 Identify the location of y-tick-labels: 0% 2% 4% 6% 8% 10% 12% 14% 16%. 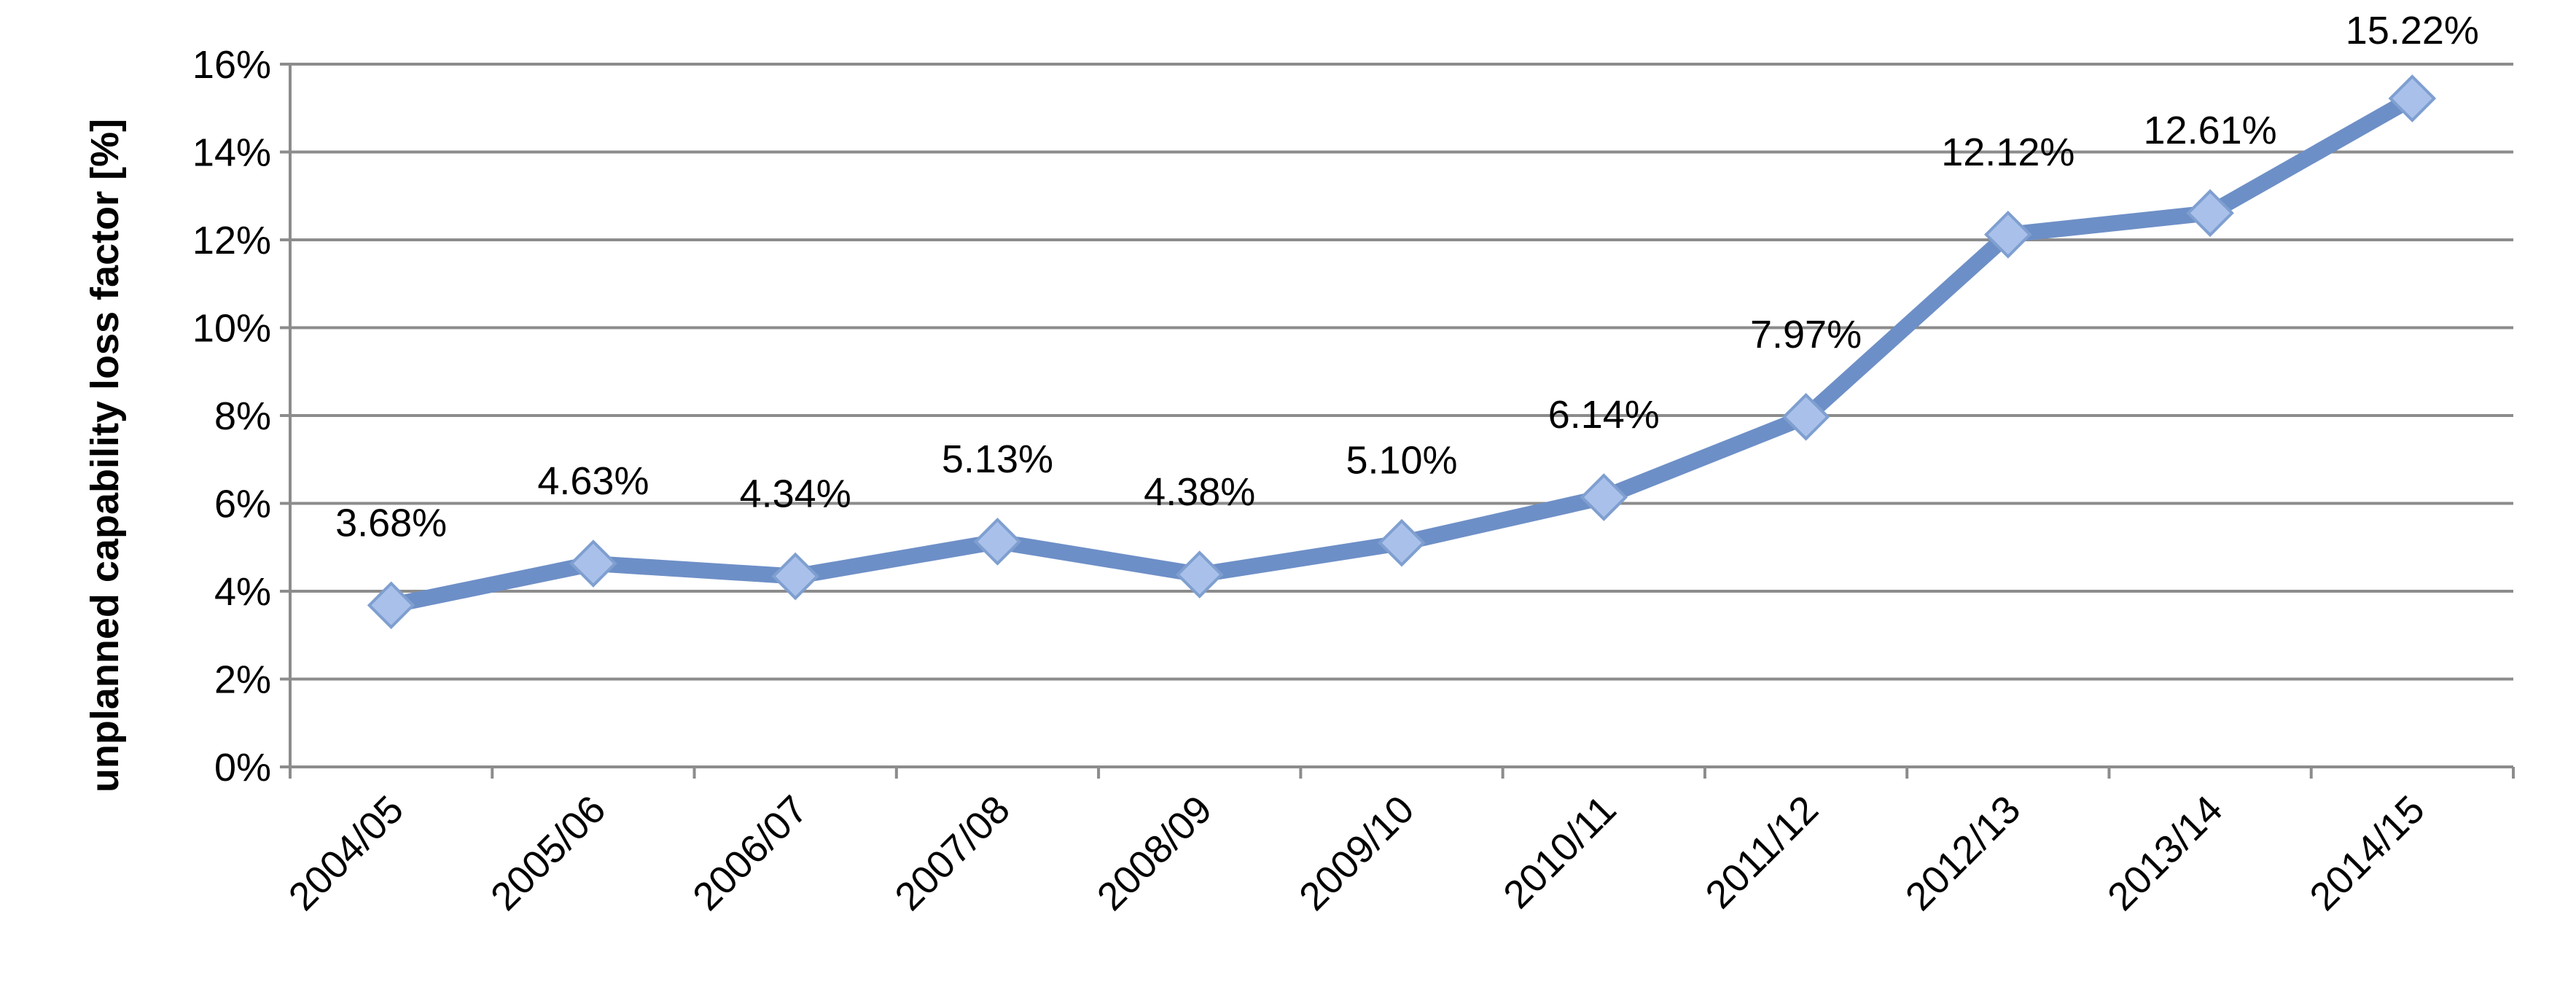
(232, 416).